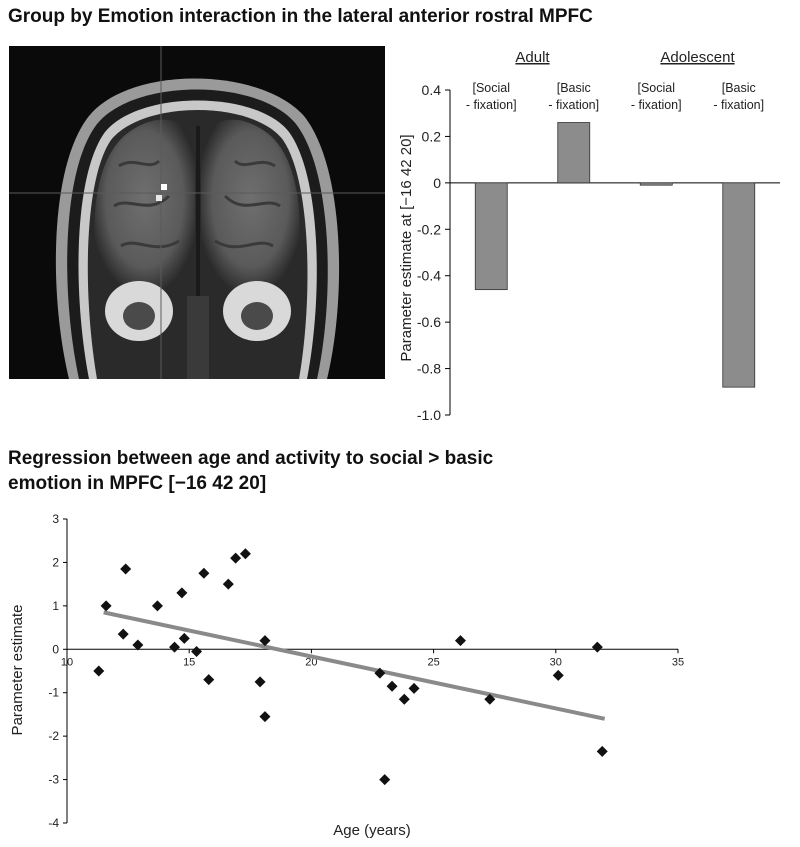  Describe the element at coordinates (372, 830) in the screenshot. I see `scatter-x-axis-label: Age (years)` at that location.